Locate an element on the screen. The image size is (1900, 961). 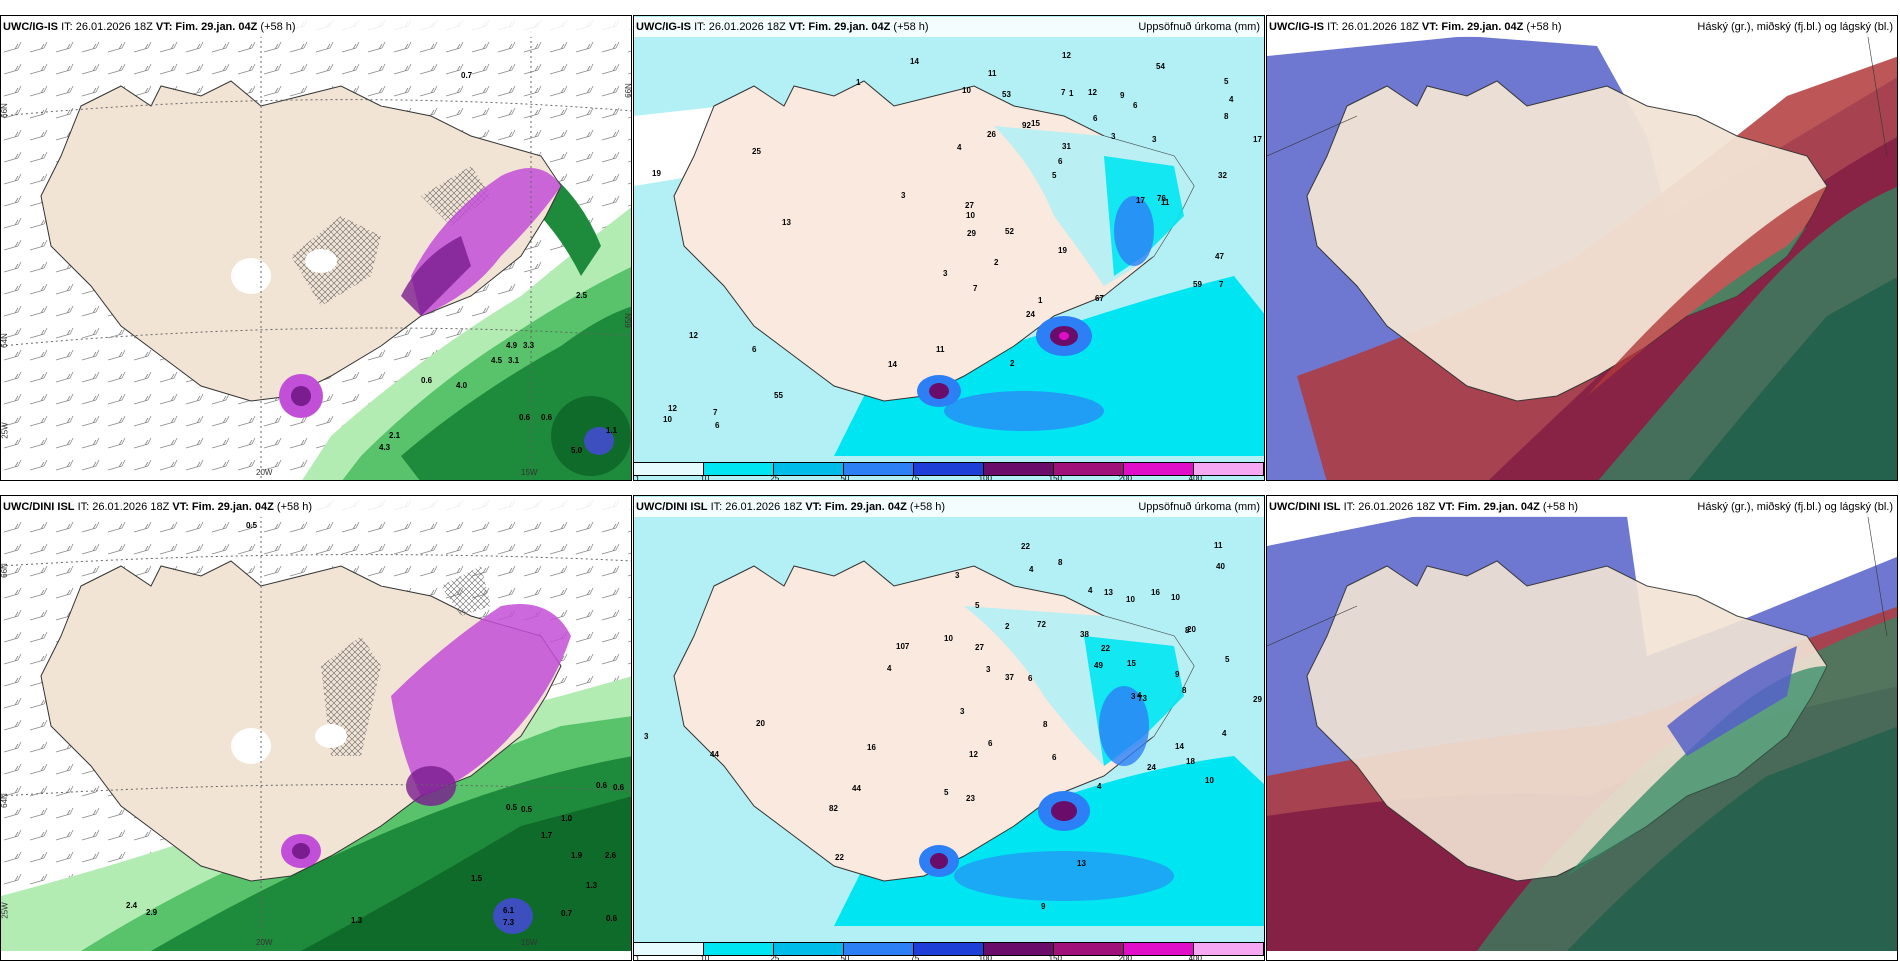
precip-value-label: 5 is located at coordinates (1054, 175).